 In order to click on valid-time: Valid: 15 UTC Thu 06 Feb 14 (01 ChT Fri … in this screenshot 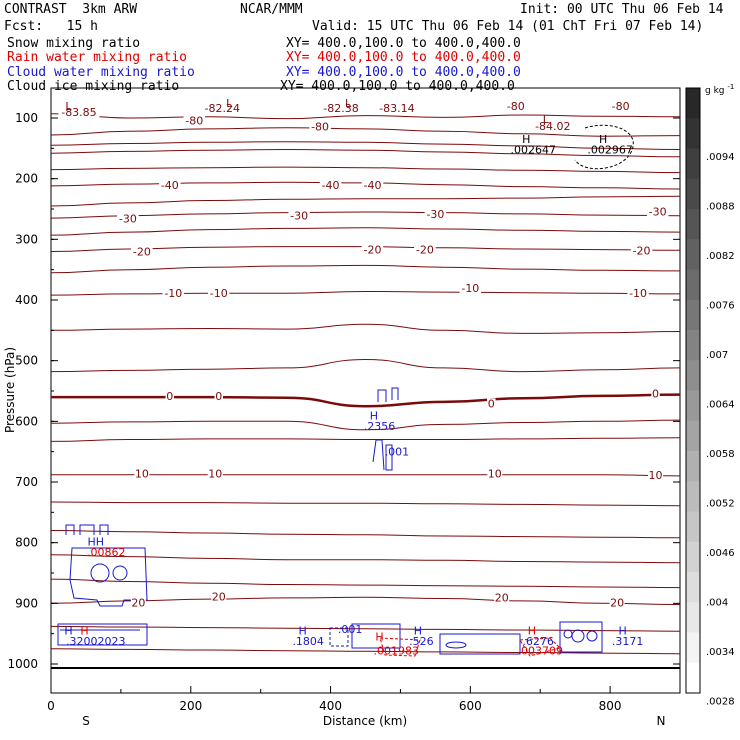, I will do `click(508, 26)`.